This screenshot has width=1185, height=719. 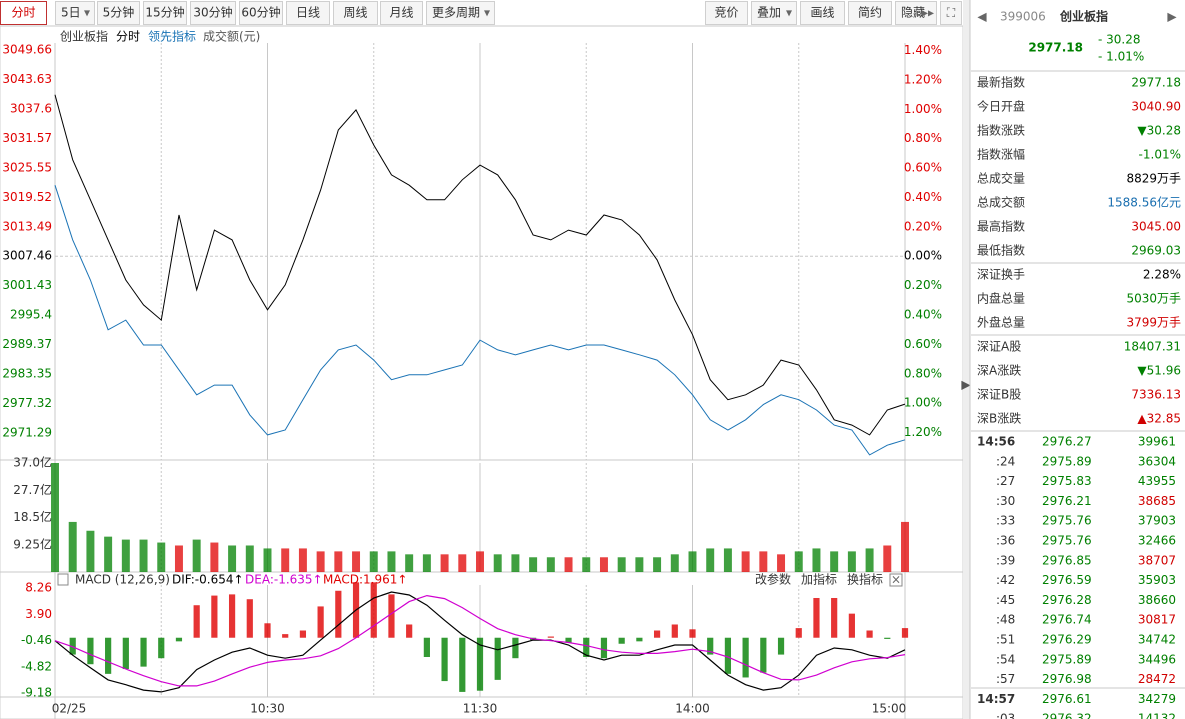 I want to click on legend-entry: DIF:-0.654↑, so click(x=208, y=580).